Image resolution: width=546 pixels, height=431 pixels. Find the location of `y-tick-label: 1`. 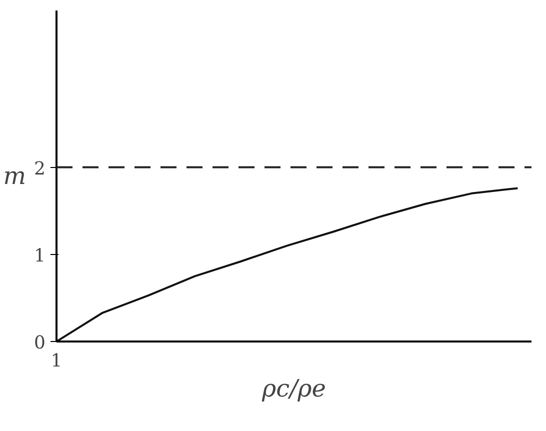

y-tick-label: 1 is located at coordinates (40, 255).